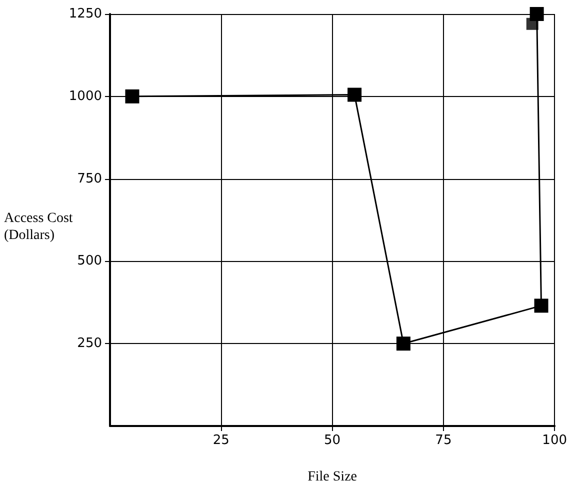  Describe the element at coordinates (332, 477) in the screenshot. I see `x-axis-title: File Size` at that location.